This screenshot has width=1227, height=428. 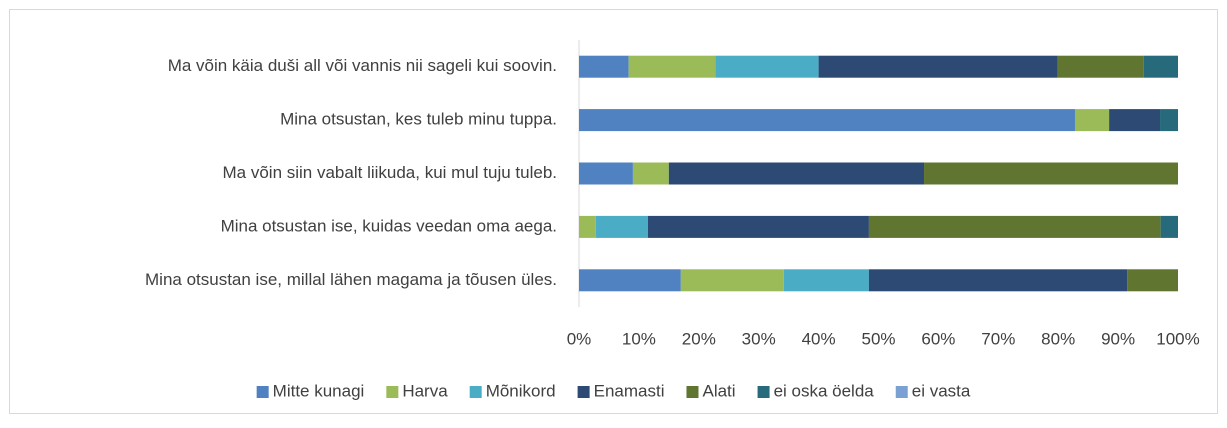 I want to click on legend-label: ei oska öelda, so click(x=824, y=390).